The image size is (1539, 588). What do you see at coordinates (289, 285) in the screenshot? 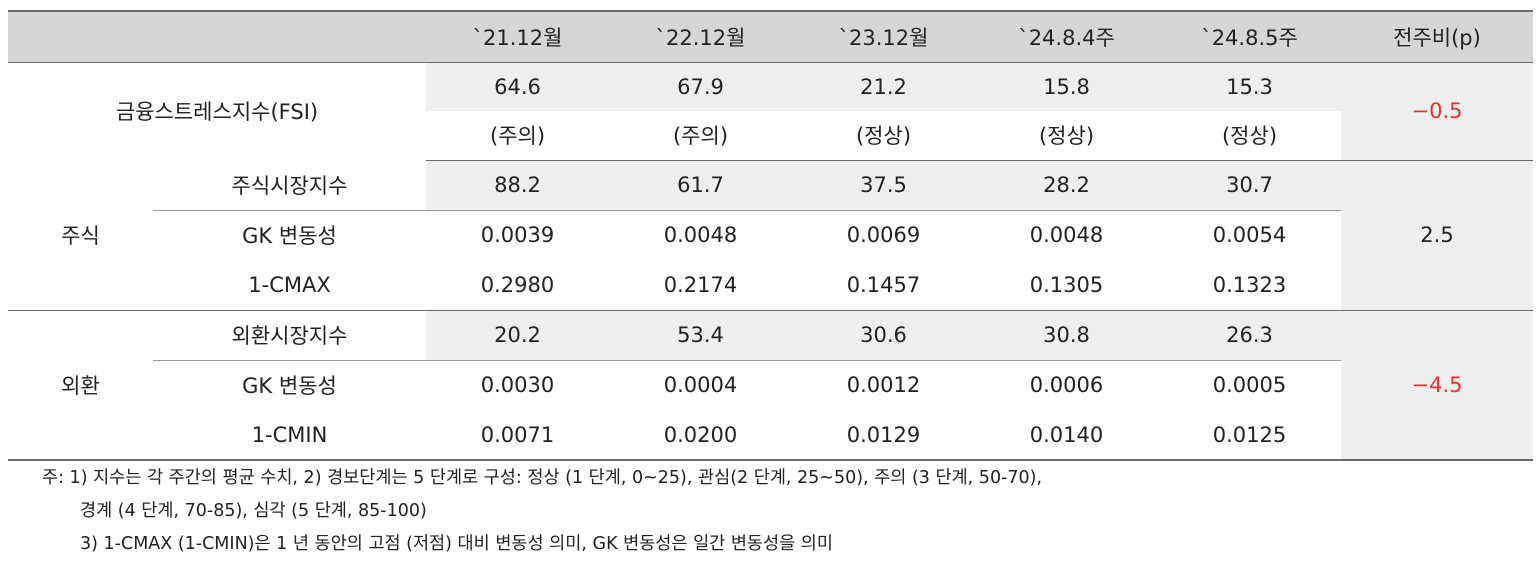
I see `stock-row-label: 1-CMAX` at bounding box center [289, 285].